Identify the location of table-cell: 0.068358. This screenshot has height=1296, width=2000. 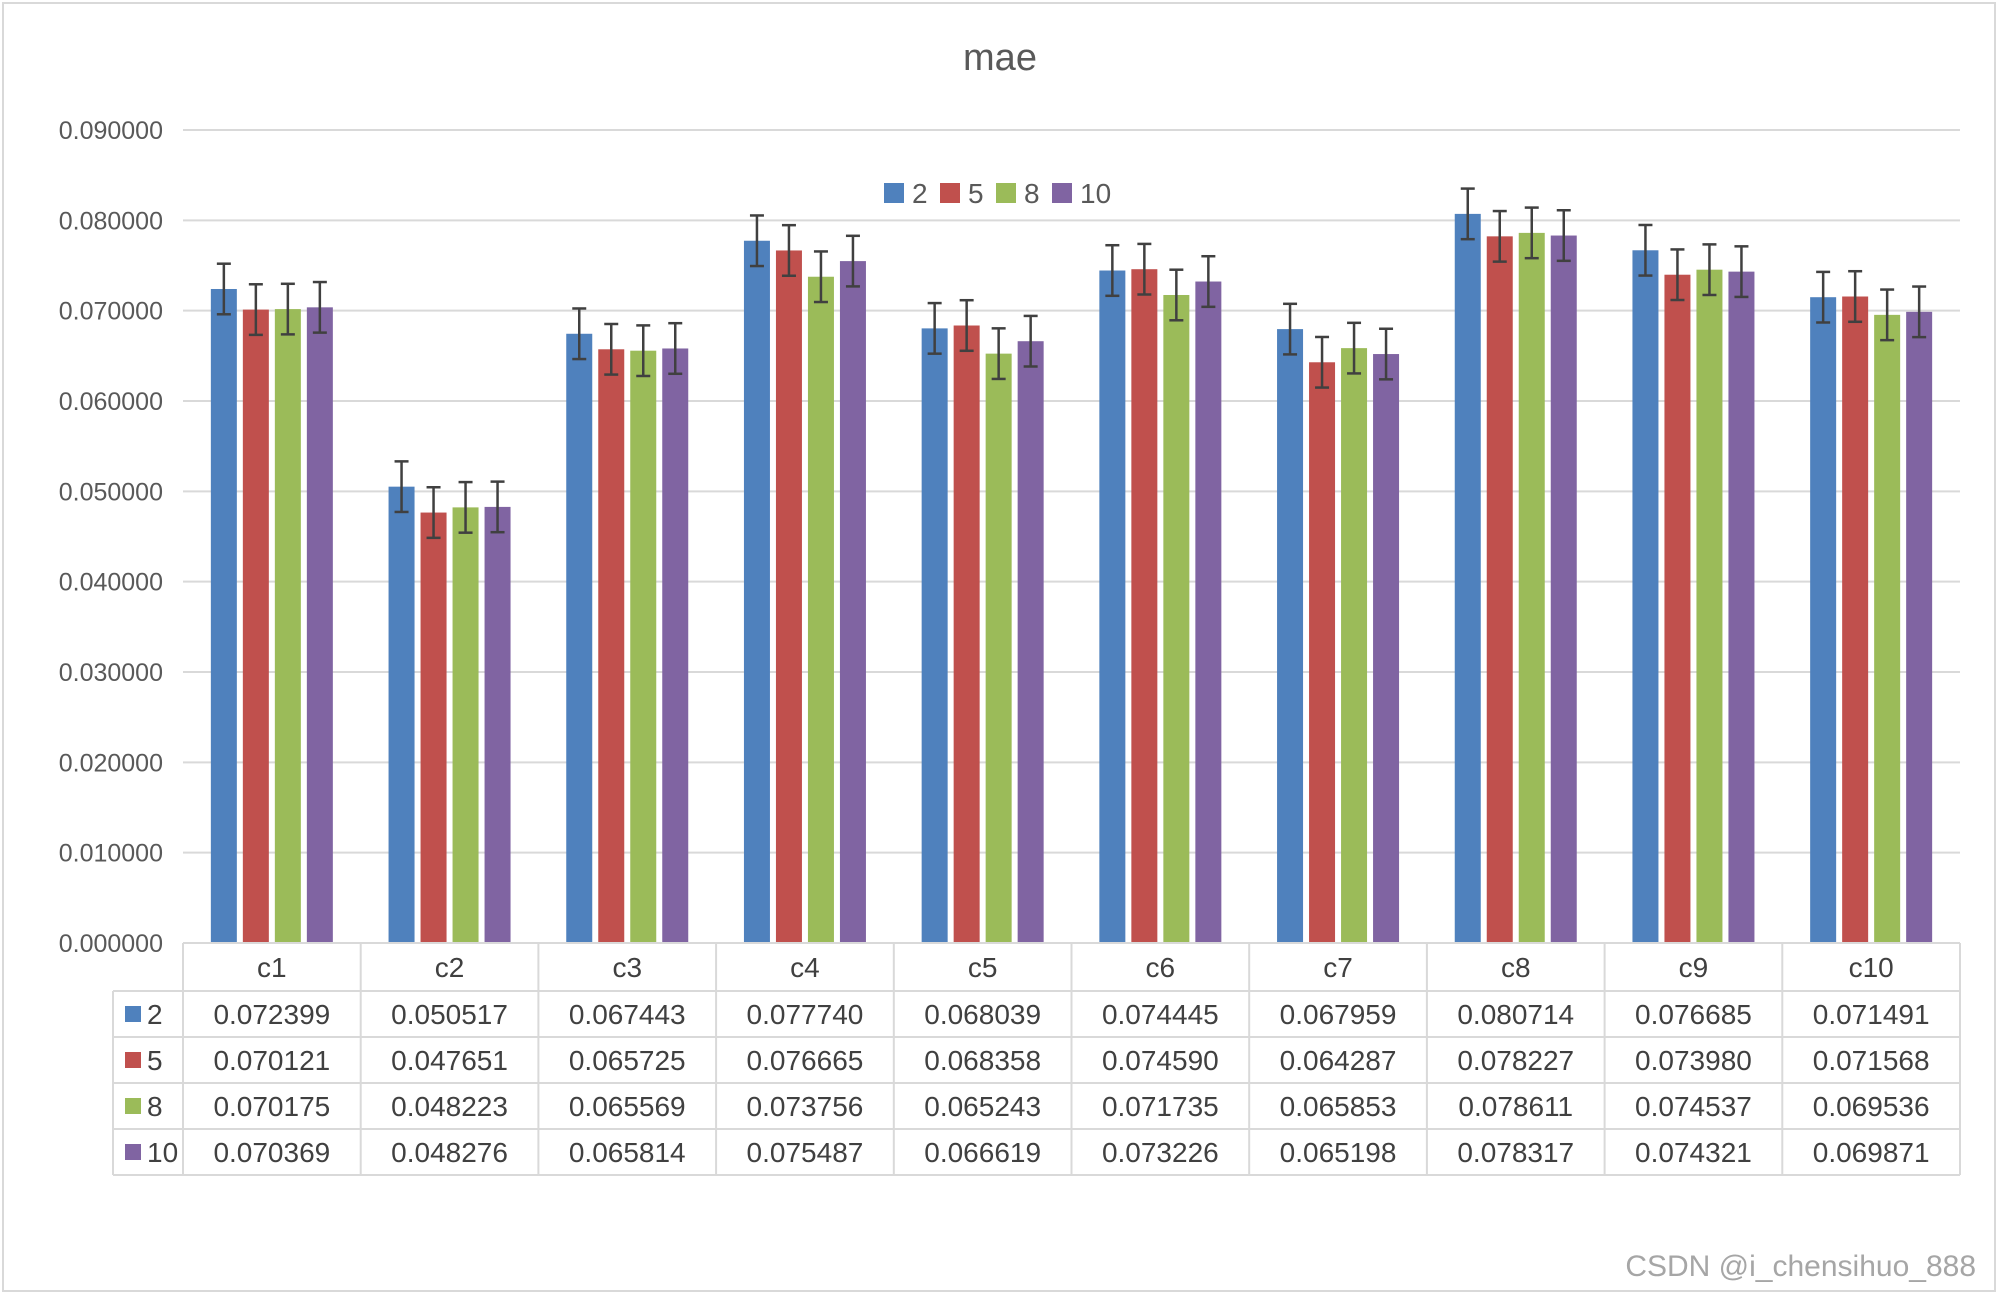
(982, 1060).